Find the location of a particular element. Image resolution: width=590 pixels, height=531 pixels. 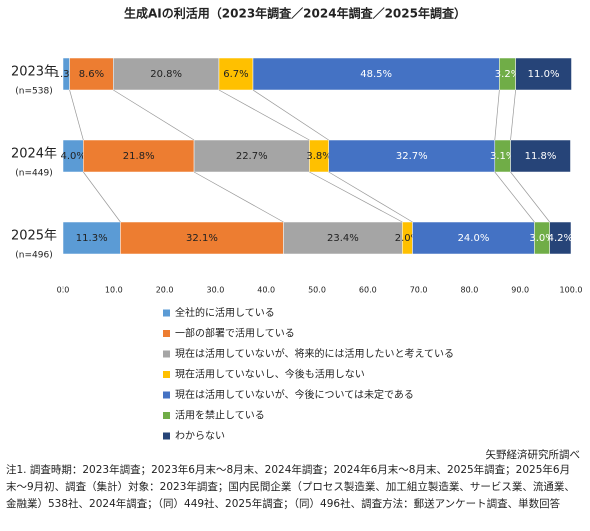

x-tick-label: 80.0 is located at coordinates (469, 290).